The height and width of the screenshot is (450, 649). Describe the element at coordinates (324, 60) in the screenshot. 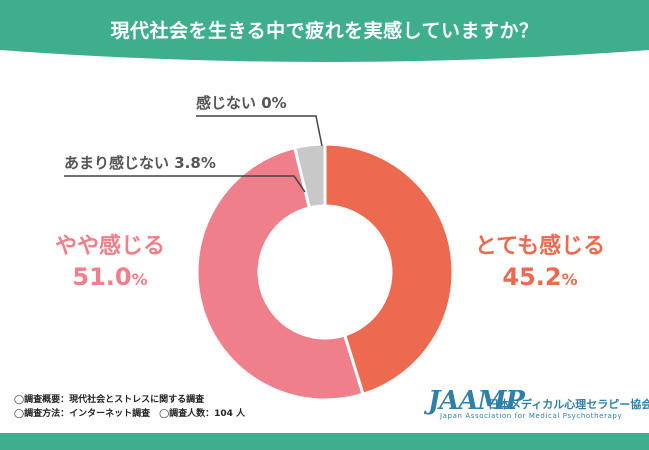

I see `banner-wave` at that location.